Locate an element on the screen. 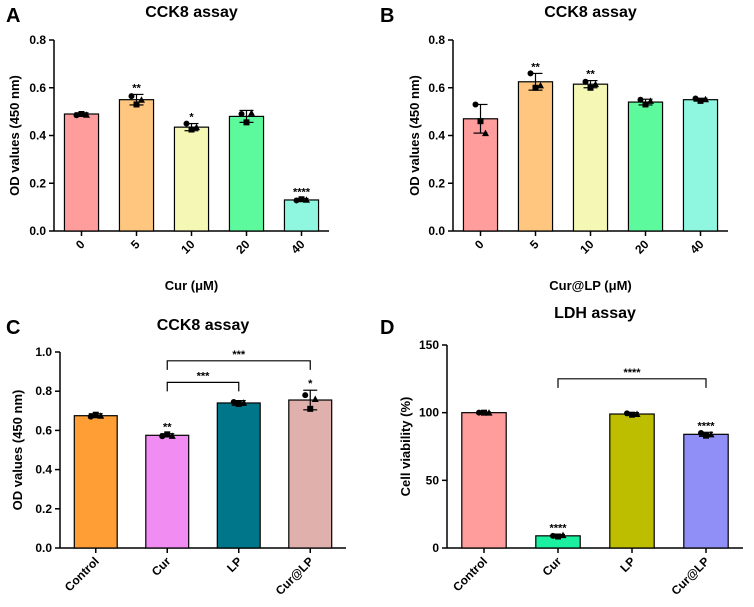 The width and height of the screenshot is (754, 607). y-axis-label: Cell viability (%) is located at coordinates (405, 447).